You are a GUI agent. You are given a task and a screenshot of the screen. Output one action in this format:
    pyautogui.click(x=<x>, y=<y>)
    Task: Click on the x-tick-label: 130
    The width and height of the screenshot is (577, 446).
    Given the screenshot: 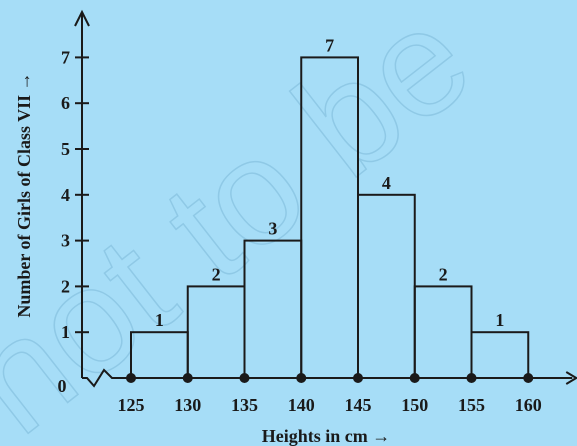 What is the action you would take?
    pyautogui.click(x=187, y=405)
    